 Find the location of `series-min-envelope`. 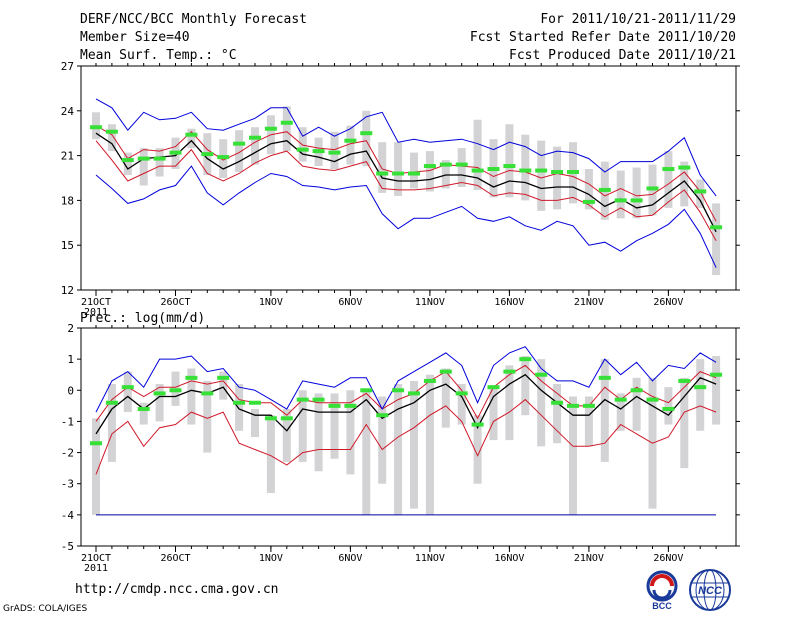

series-min-envelope is located at coordinates (406, 216).